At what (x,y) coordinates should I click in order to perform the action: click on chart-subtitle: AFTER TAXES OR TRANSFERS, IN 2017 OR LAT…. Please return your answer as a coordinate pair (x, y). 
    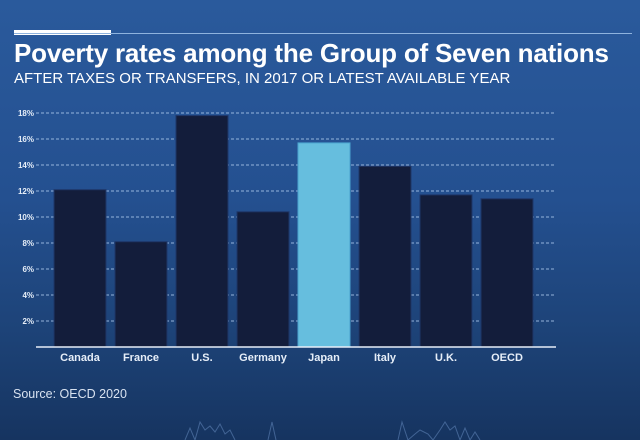
    Looking at the image, I should click on (262, 78).